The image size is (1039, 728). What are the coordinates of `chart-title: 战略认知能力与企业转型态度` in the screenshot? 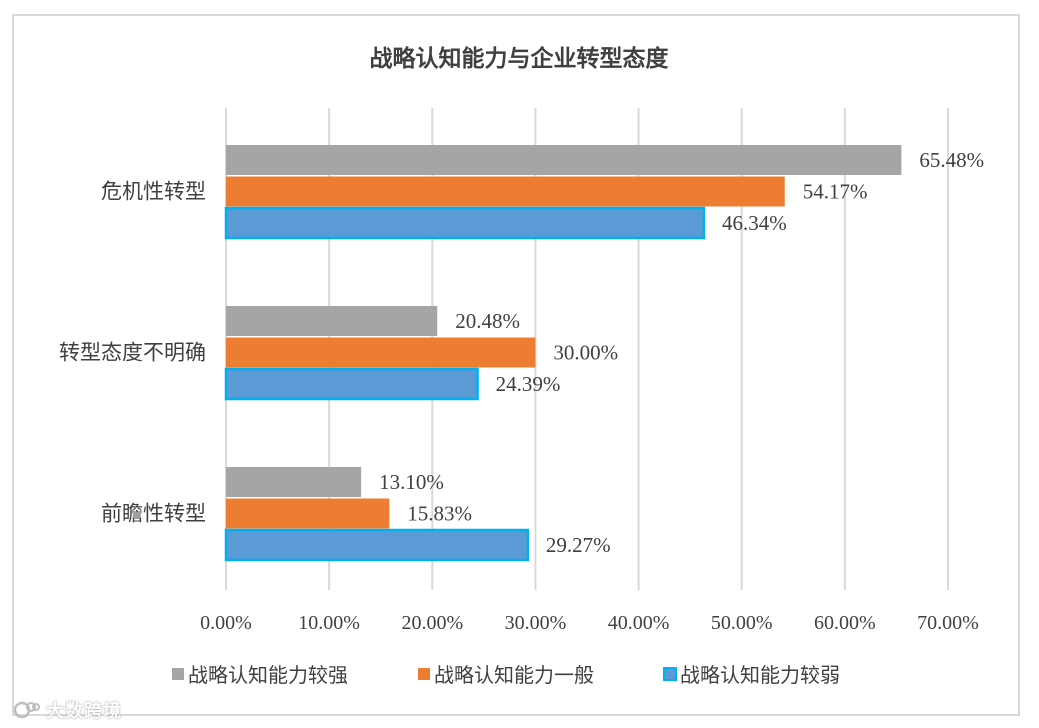 It's located at (520, 58).